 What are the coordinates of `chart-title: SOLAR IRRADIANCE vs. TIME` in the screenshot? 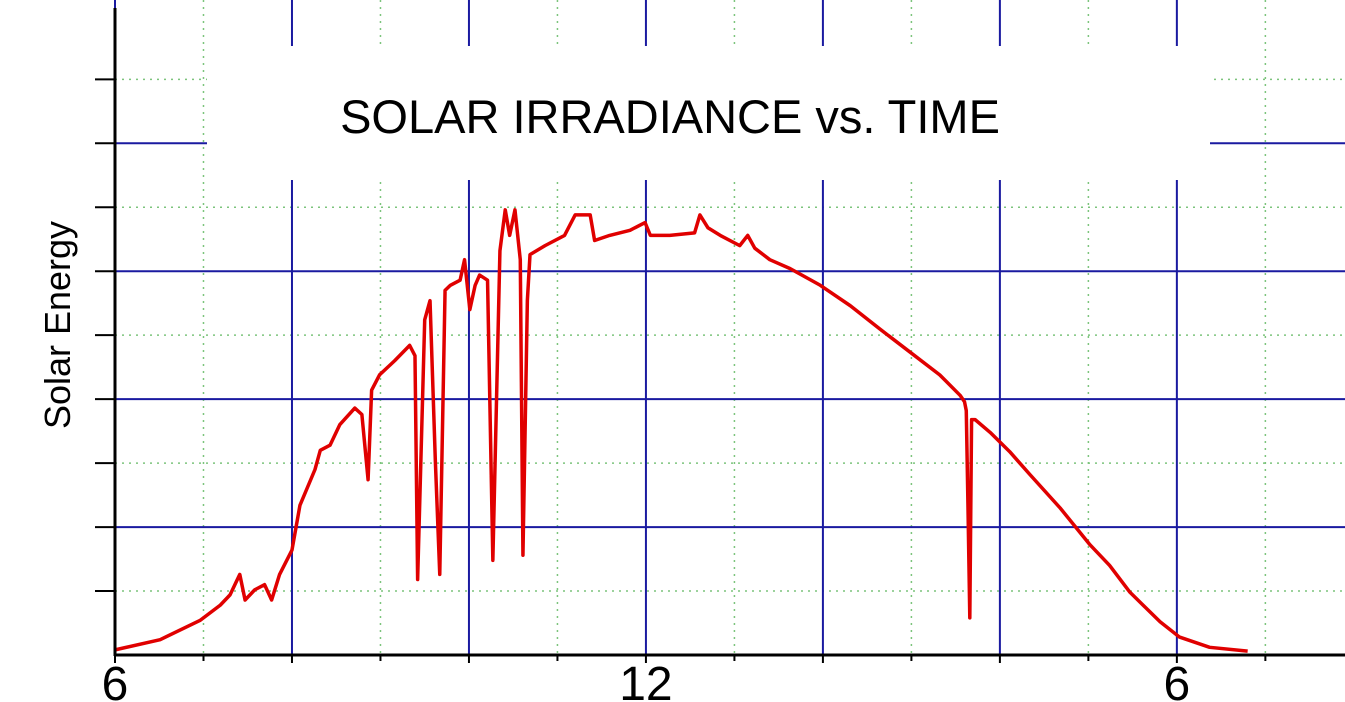 It's located at (670, 116).